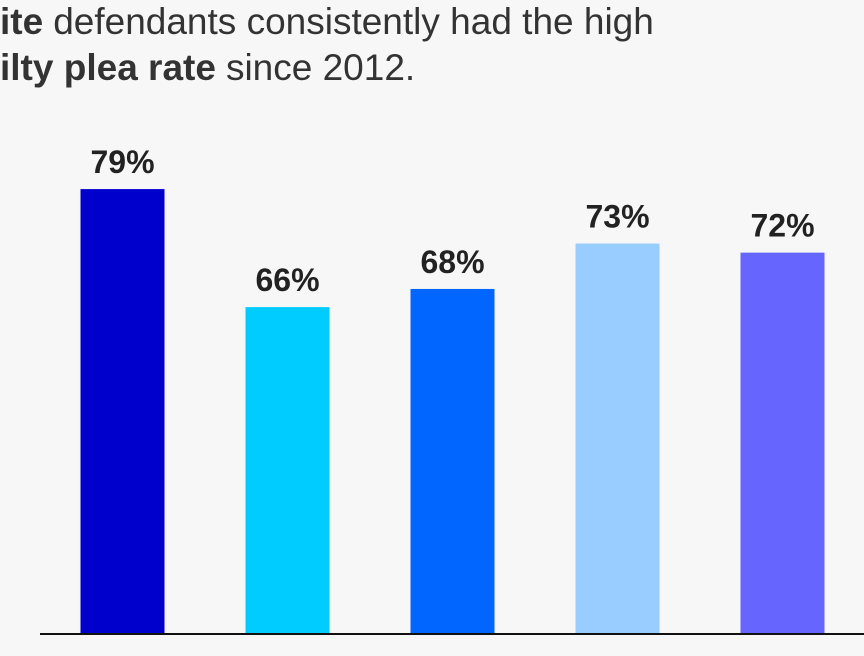 Image resolution: width=864 pixels, height=656 pixels. Describe the element at coordinates (782, 226) in the screenshot. I see `value-label: 72%` at that location.